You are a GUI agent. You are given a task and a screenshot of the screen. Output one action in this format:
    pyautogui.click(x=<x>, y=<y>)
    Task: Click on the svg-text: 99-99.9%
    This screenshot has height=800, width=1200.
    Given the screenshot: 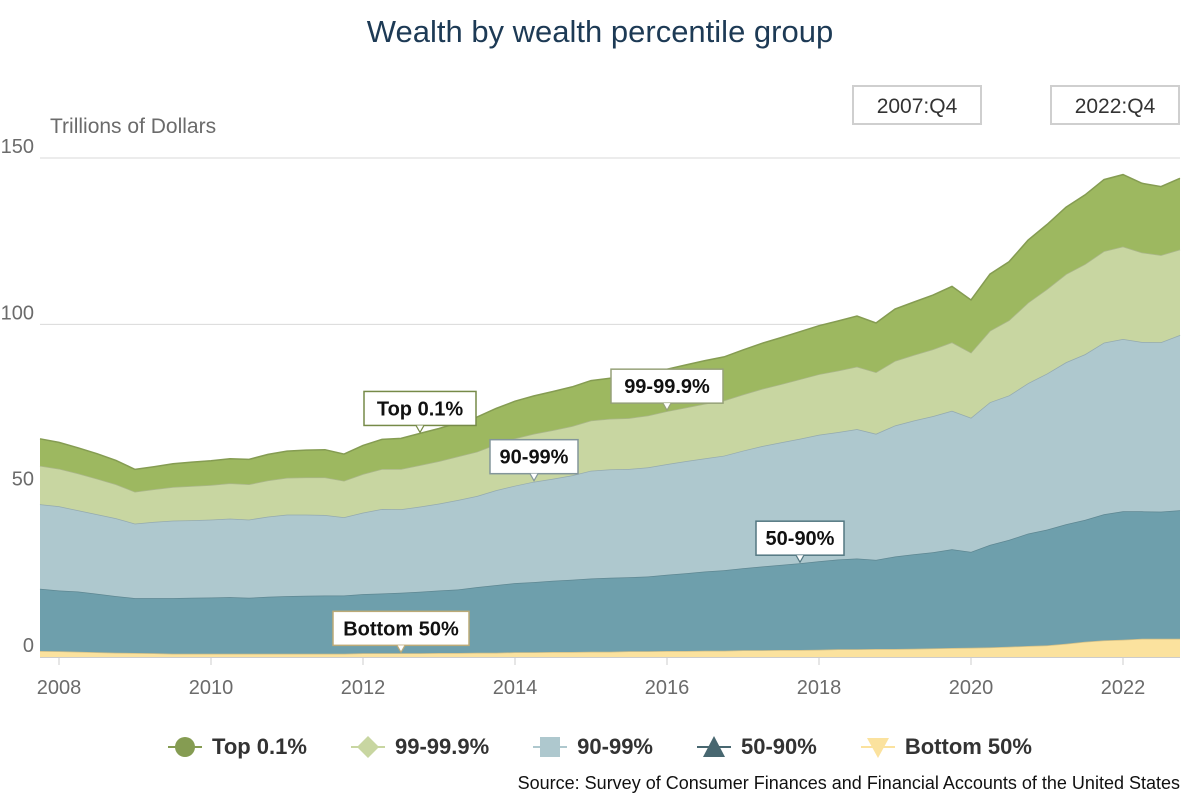 What is the action you would take?
    pyautogui.click(x=667, y=387)
    